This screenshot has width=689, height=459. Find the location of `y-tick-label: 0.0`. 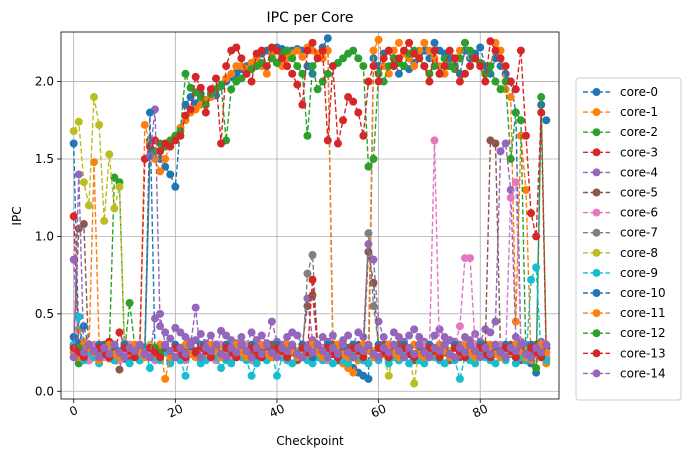

y-tick-label: 0.0 is located at coordinates (44, 391).